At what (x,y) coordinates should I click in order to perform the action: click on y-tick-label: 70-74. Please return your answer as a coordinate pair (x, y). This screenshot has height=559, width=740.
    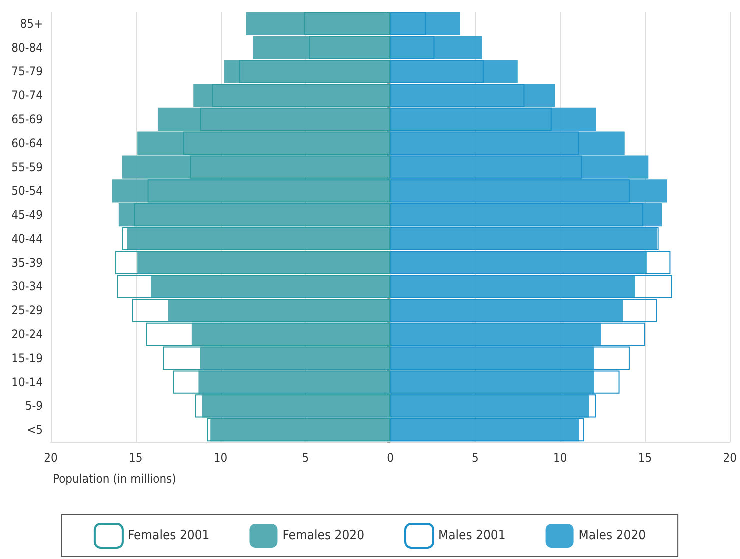
    Looking at the image, I should click on (28, 95).